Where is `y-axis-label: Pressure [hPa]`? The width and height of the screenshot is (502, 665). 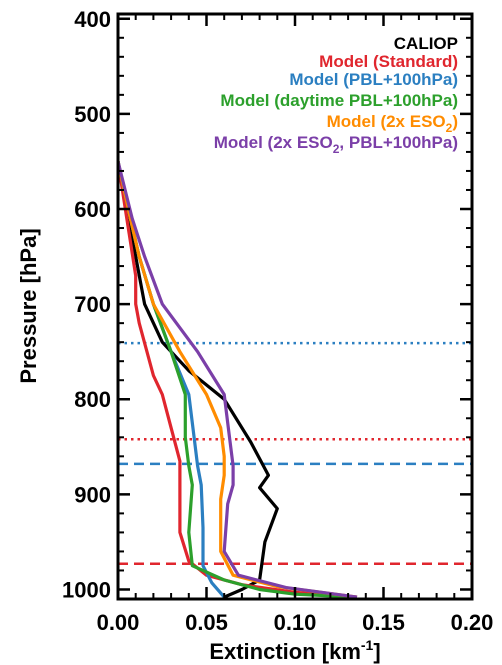
y-axis-label: Pressure [hPa] is located at coordinates (28, 305).